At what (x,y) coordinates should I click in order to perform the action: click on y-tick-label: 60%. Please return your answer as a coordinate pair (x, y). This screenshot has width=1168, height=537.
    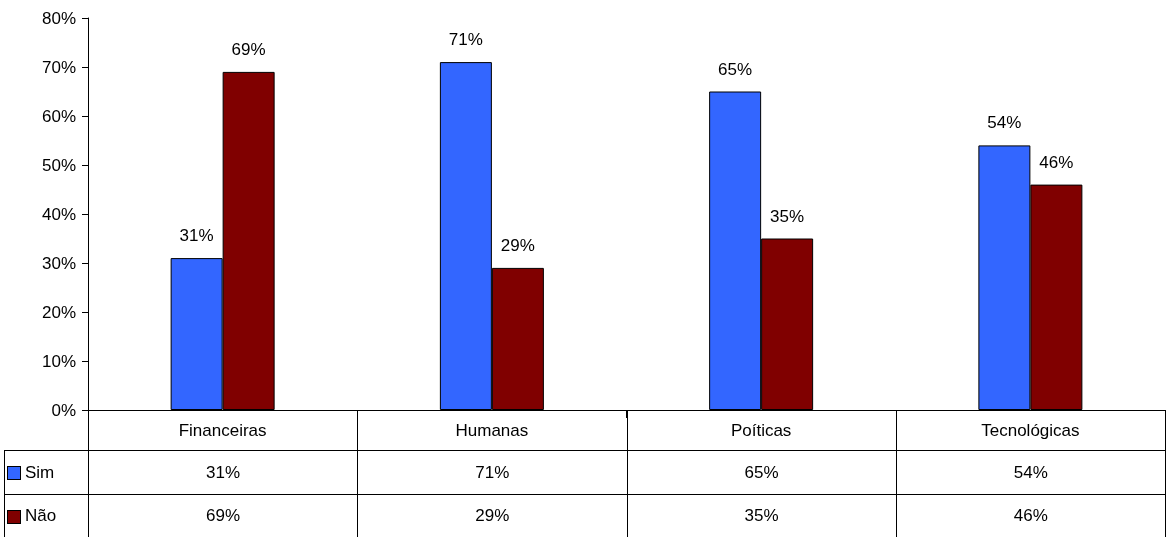
    Looking at the image, I should click on (58, 116).